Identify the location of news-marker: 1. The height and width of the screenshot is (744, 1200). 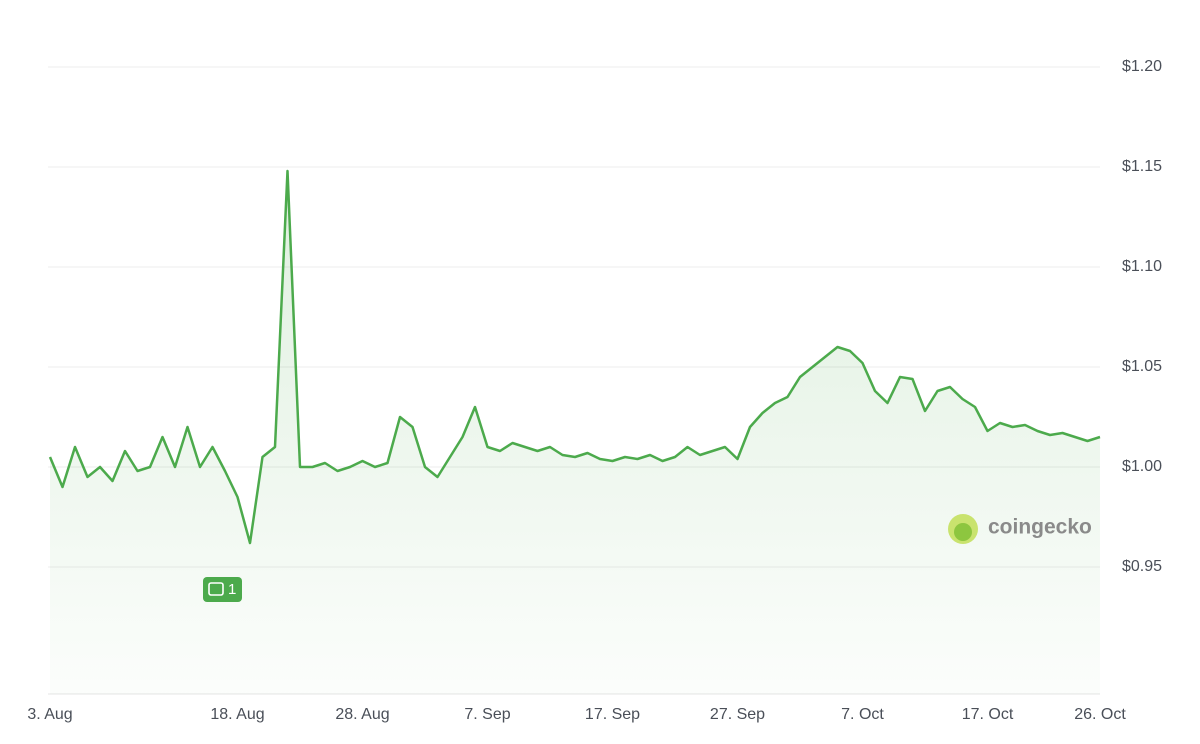
(222, 589).